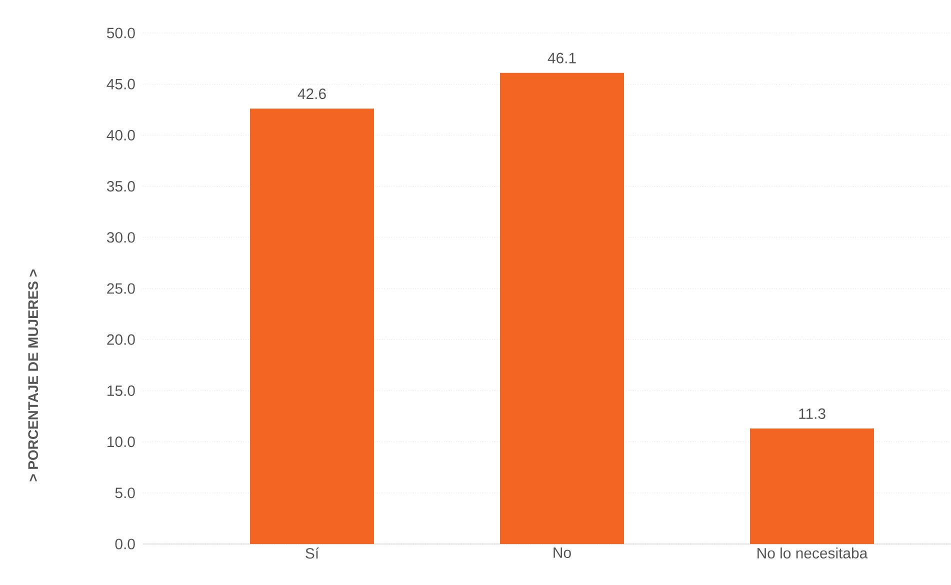 The image size is (951, 585). Describe the element at coordinates (120, 237) in the screenshot. I see `y-tick-label: 30.0` at that location.